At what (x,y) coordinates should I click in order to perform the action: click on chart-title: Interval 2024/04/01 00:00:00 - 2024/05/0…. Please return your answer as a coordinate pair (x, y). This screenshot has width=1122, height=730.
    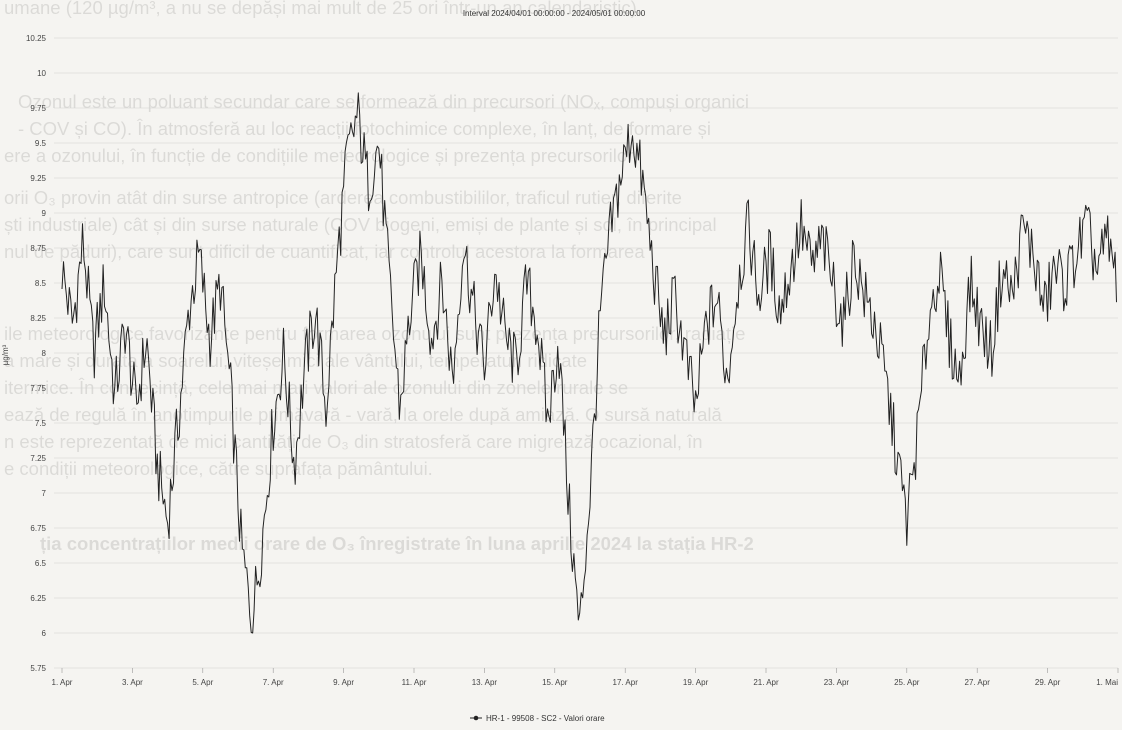
    Looking at the image, I should click on (554, 13).